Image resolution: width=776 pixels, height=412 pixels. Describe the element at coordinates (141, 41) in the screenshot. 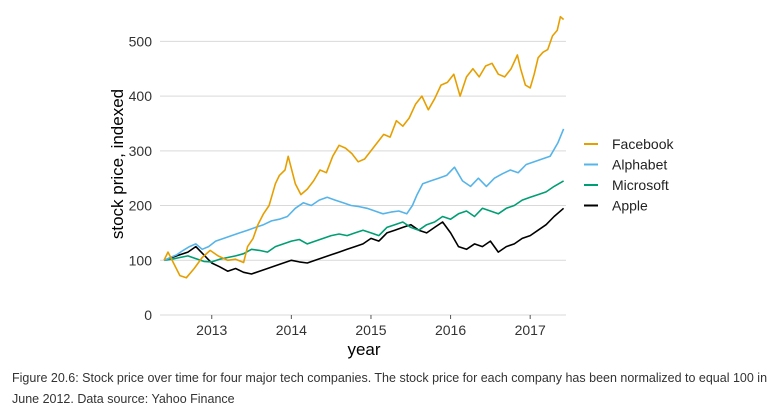

I see `y-tick-label: 500` at that location.